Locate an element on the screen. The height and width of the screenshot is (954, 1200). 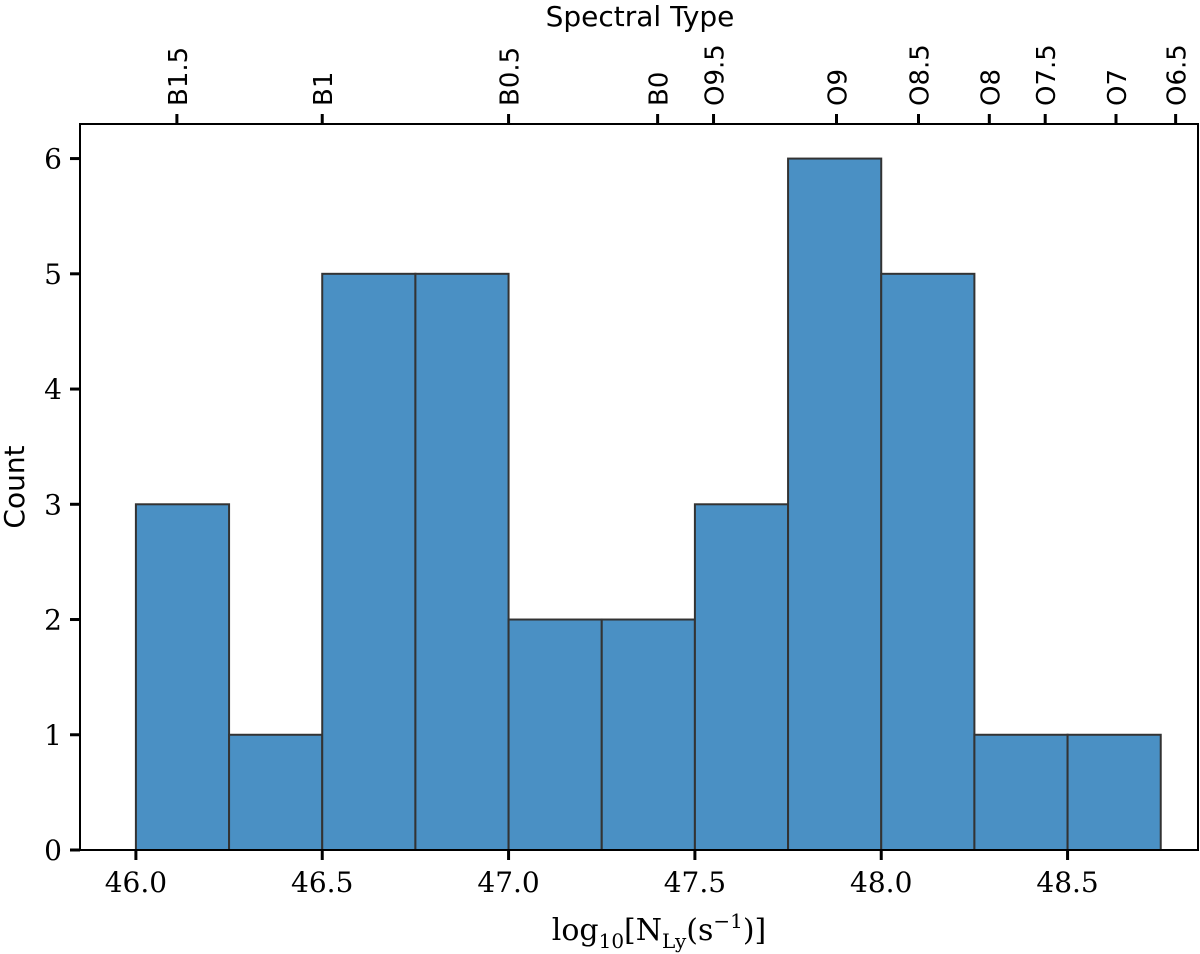
top-tick-label: O8.5 is located at coordinates (921, 75).